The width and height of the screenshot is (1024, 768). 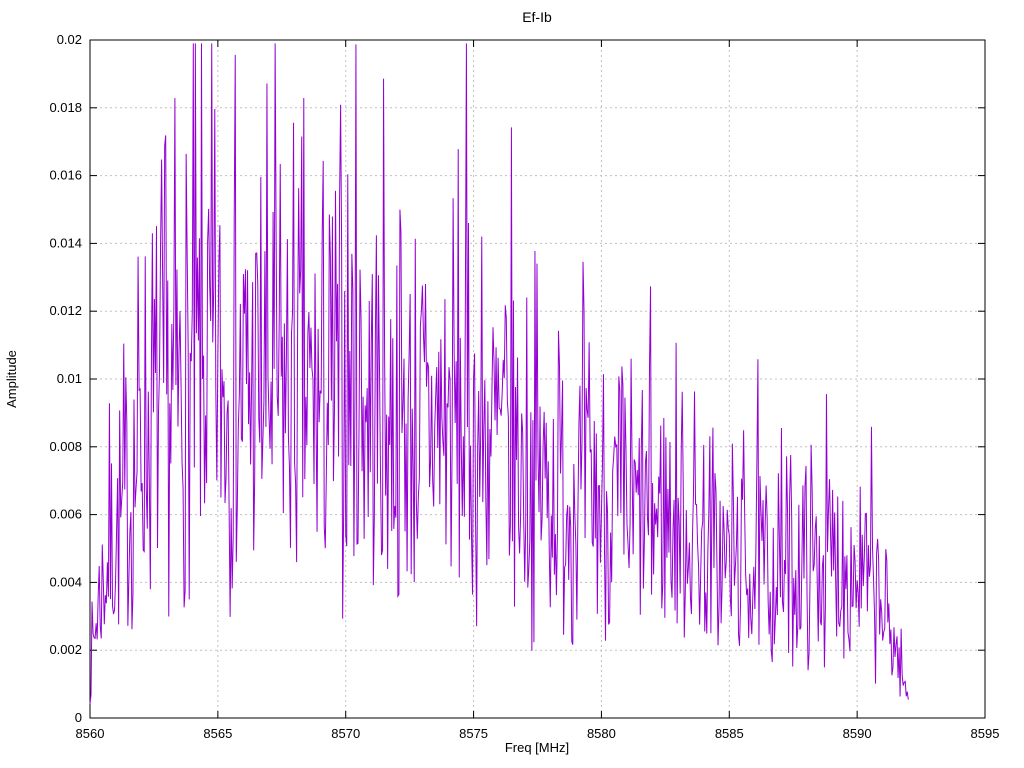 What do you see at coordinates (729, 733) in the screenshot?
I see `x-tick-label: 8585` at bounding box center [729, 733].